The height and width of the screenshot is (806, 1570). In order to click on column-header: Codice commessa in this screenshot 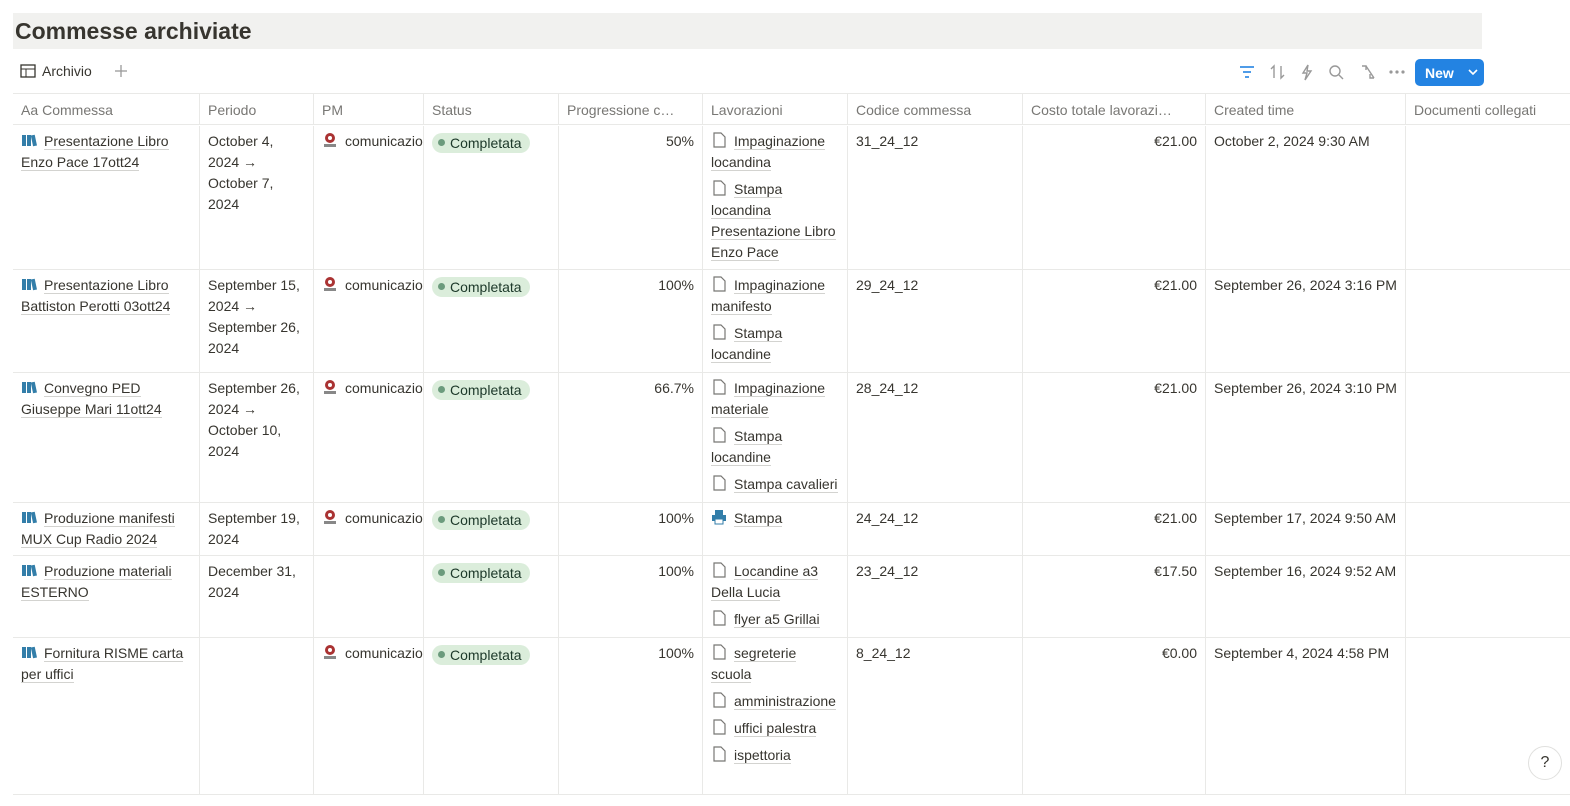, I will do `click(935, 109)`.